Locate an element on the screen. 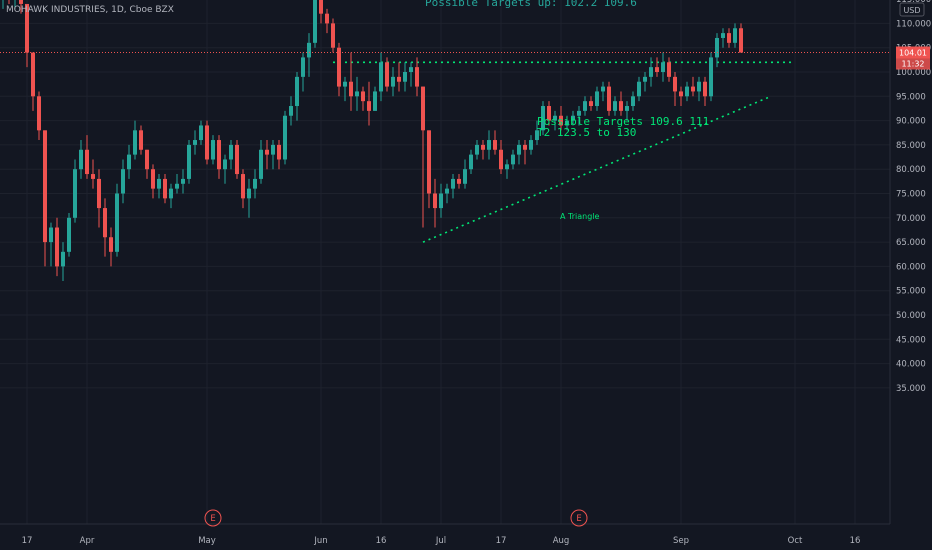 The image size is (932, 550). price-tick-label: 60.000 is located at coordinates (911, 267).